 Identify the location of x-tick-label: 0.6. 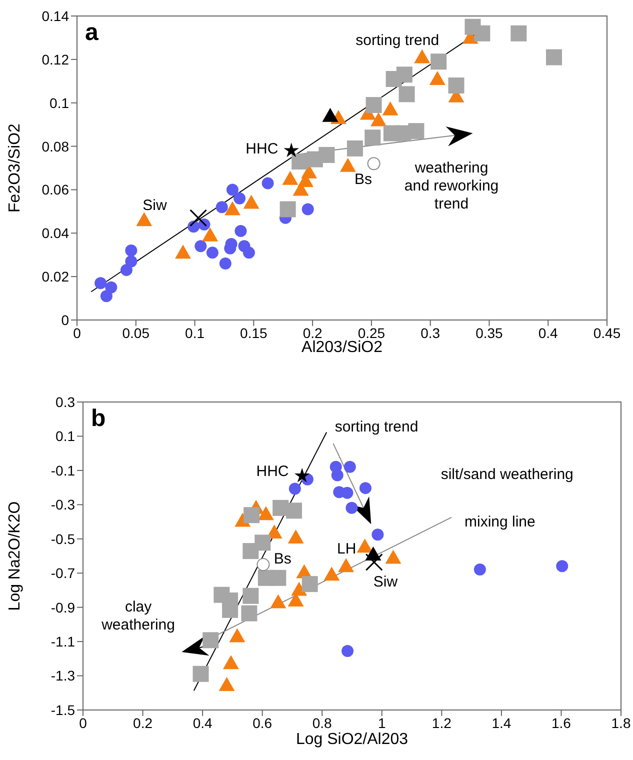
(262, 722).